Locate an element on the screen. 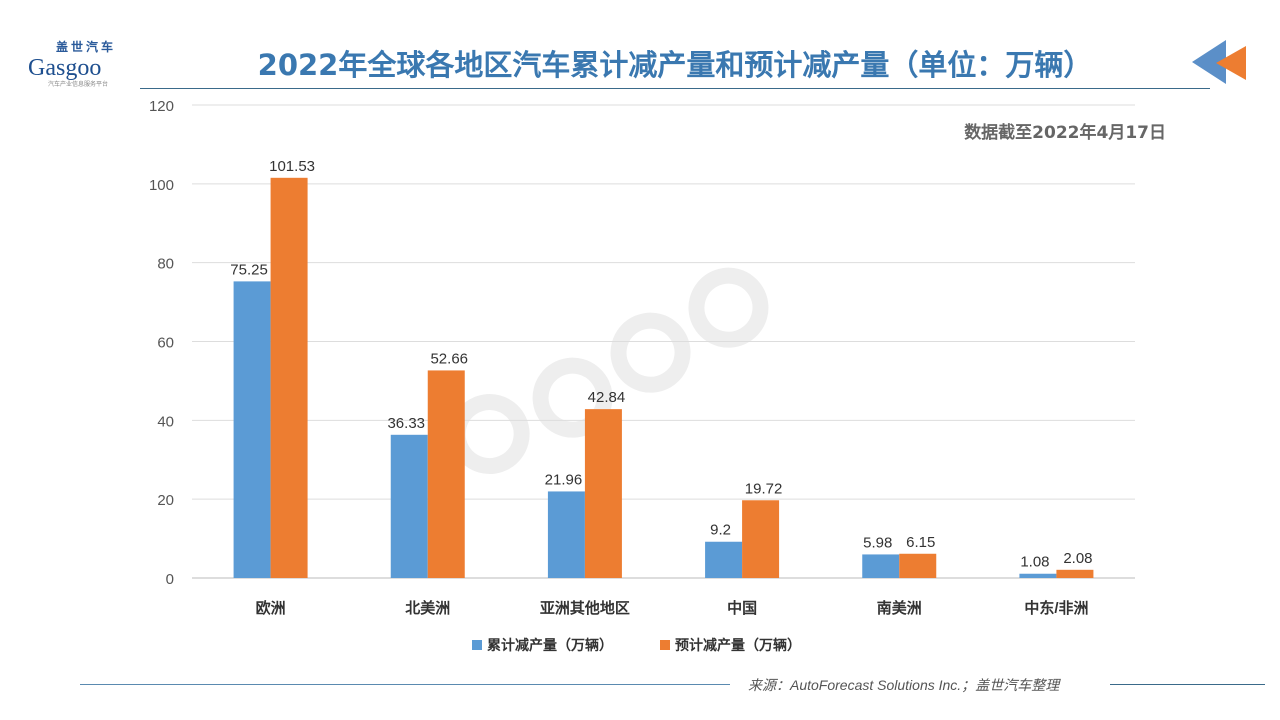 This screenshot has width=1280, height=720. y-tick-label: 0 is located at coordinates (170, 579).